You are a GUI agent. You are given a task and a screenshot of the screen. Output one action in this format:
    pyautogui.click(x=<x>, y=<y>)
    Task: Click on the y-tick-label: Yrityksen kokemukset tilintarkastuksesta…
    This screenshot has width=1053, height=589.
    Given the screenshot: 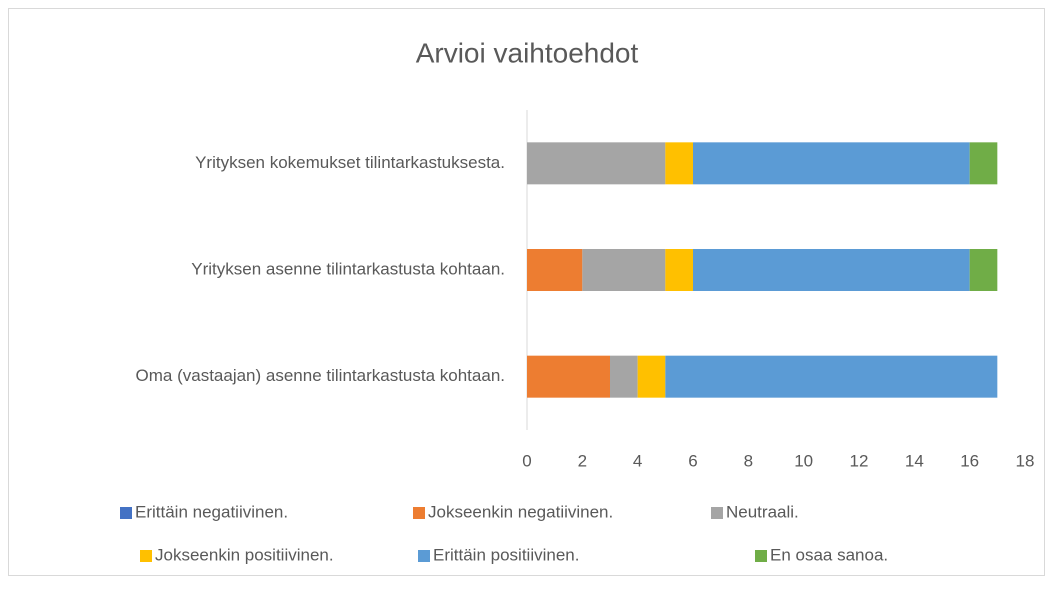 What is the action you would take?
    pyautogui.click(x=350, y=162)
    